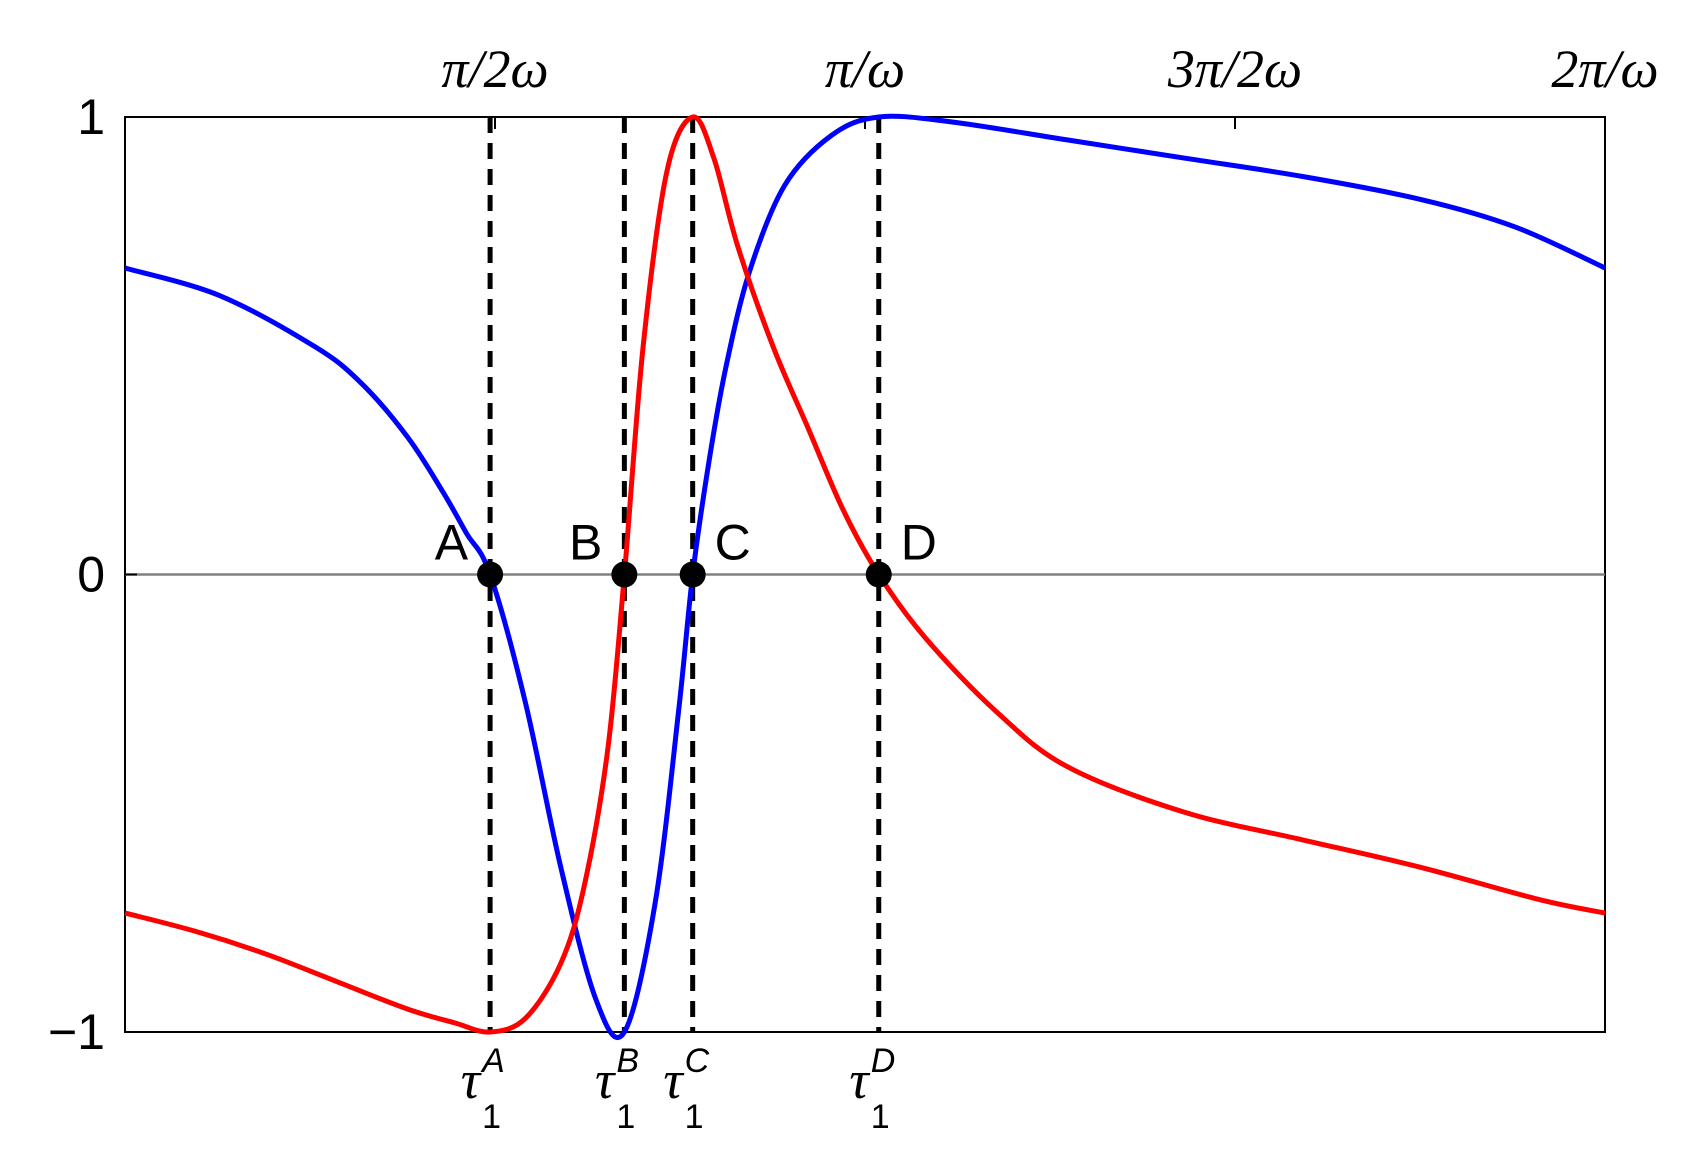 This screenshot has width=1704, height=1158. What do you see at coordinates (624, 574) in the screenshot?
I see `point-b` at bounding box center [624, 574].